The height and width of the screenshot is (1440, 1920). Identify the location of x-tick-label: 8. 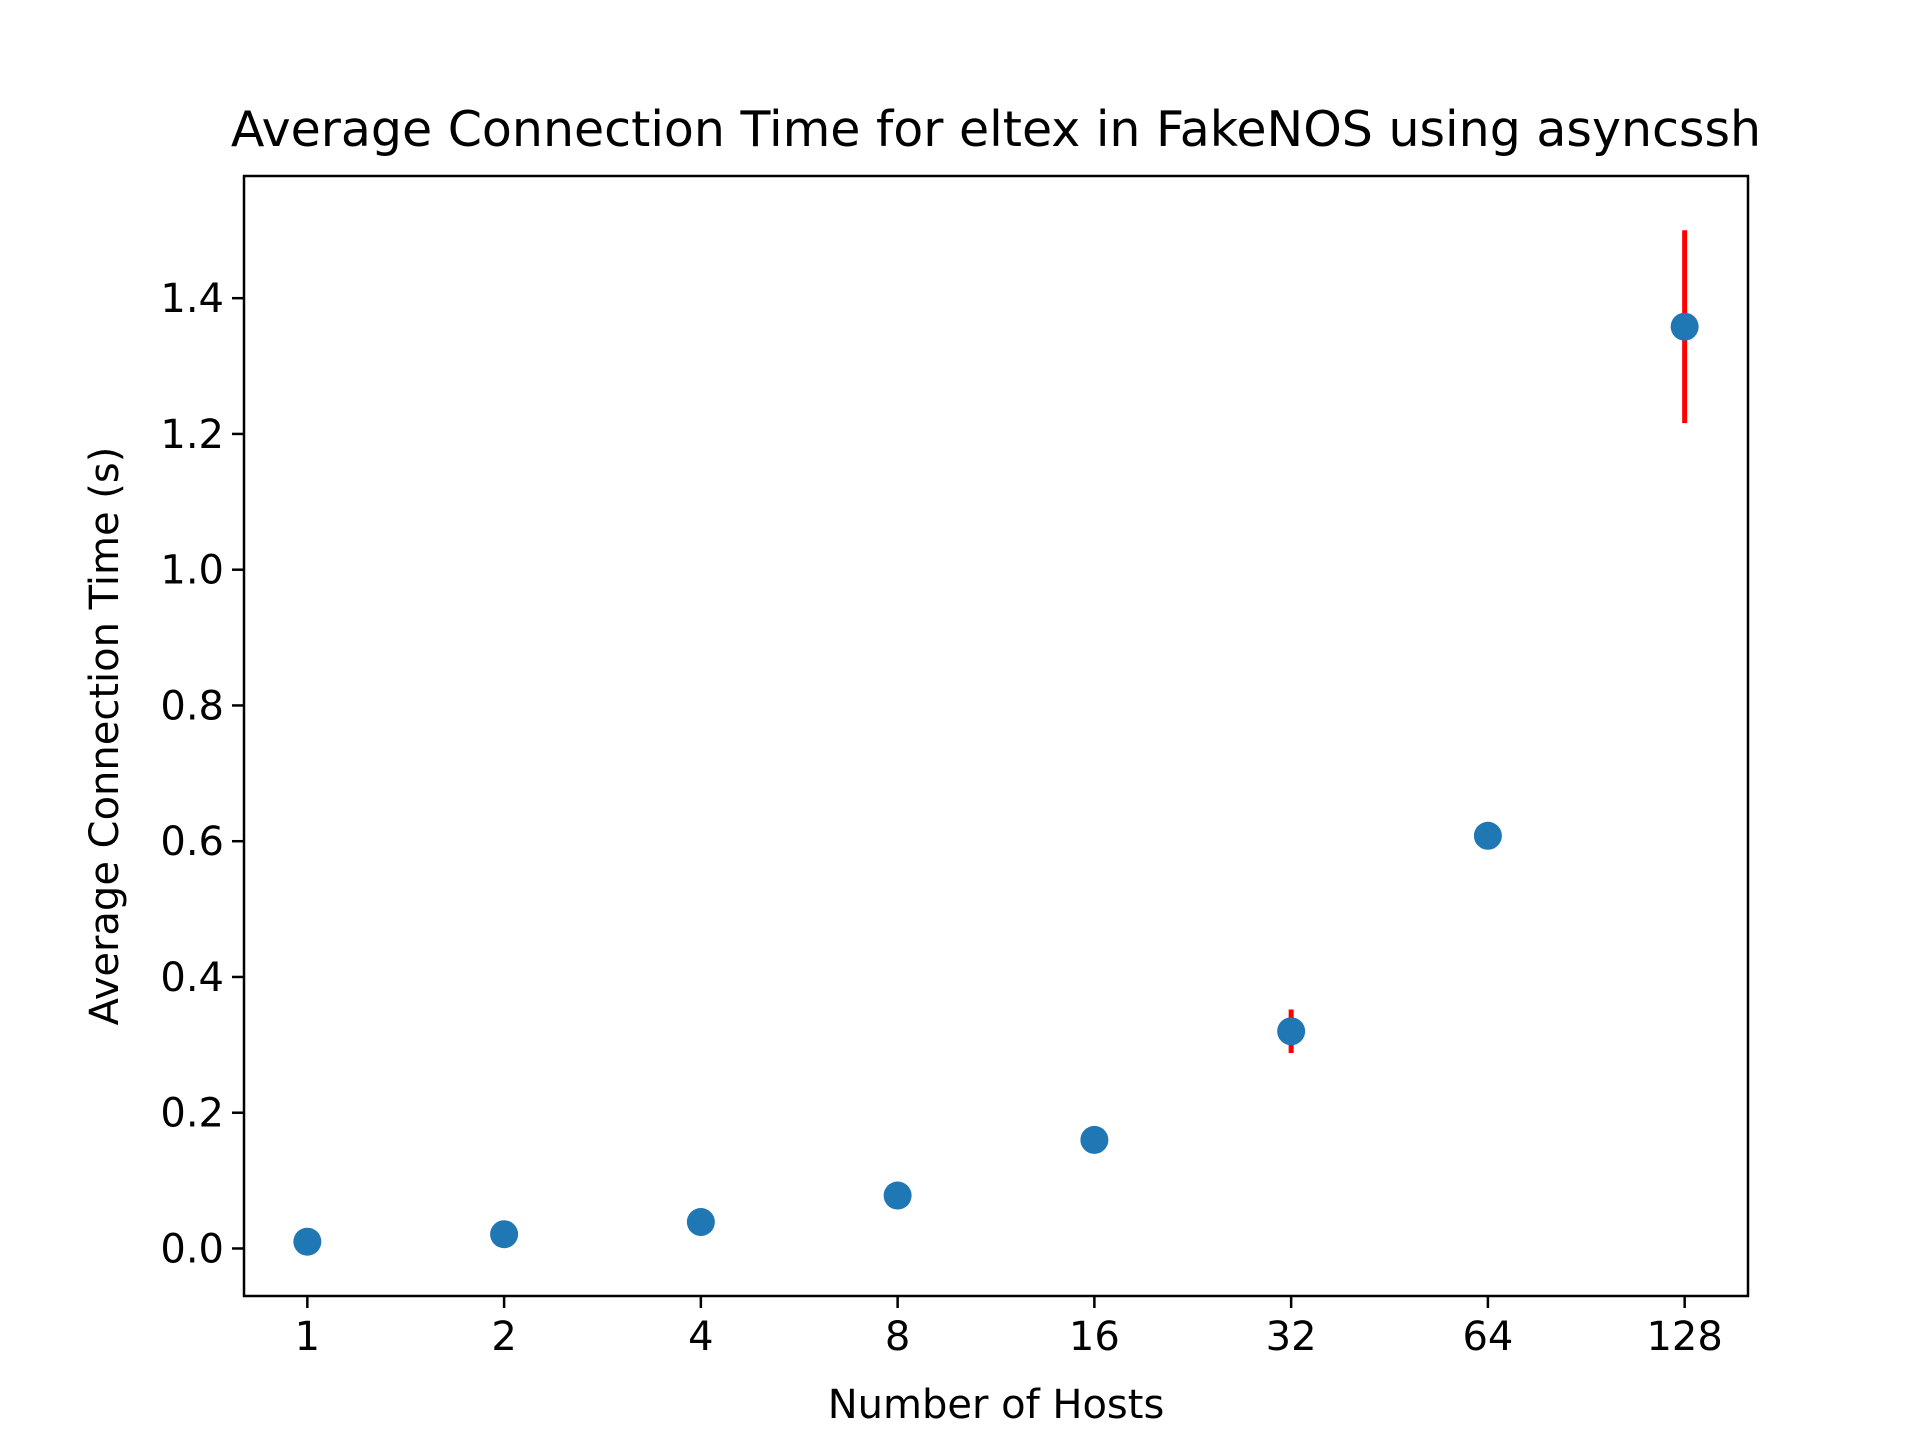
(897, 1337).